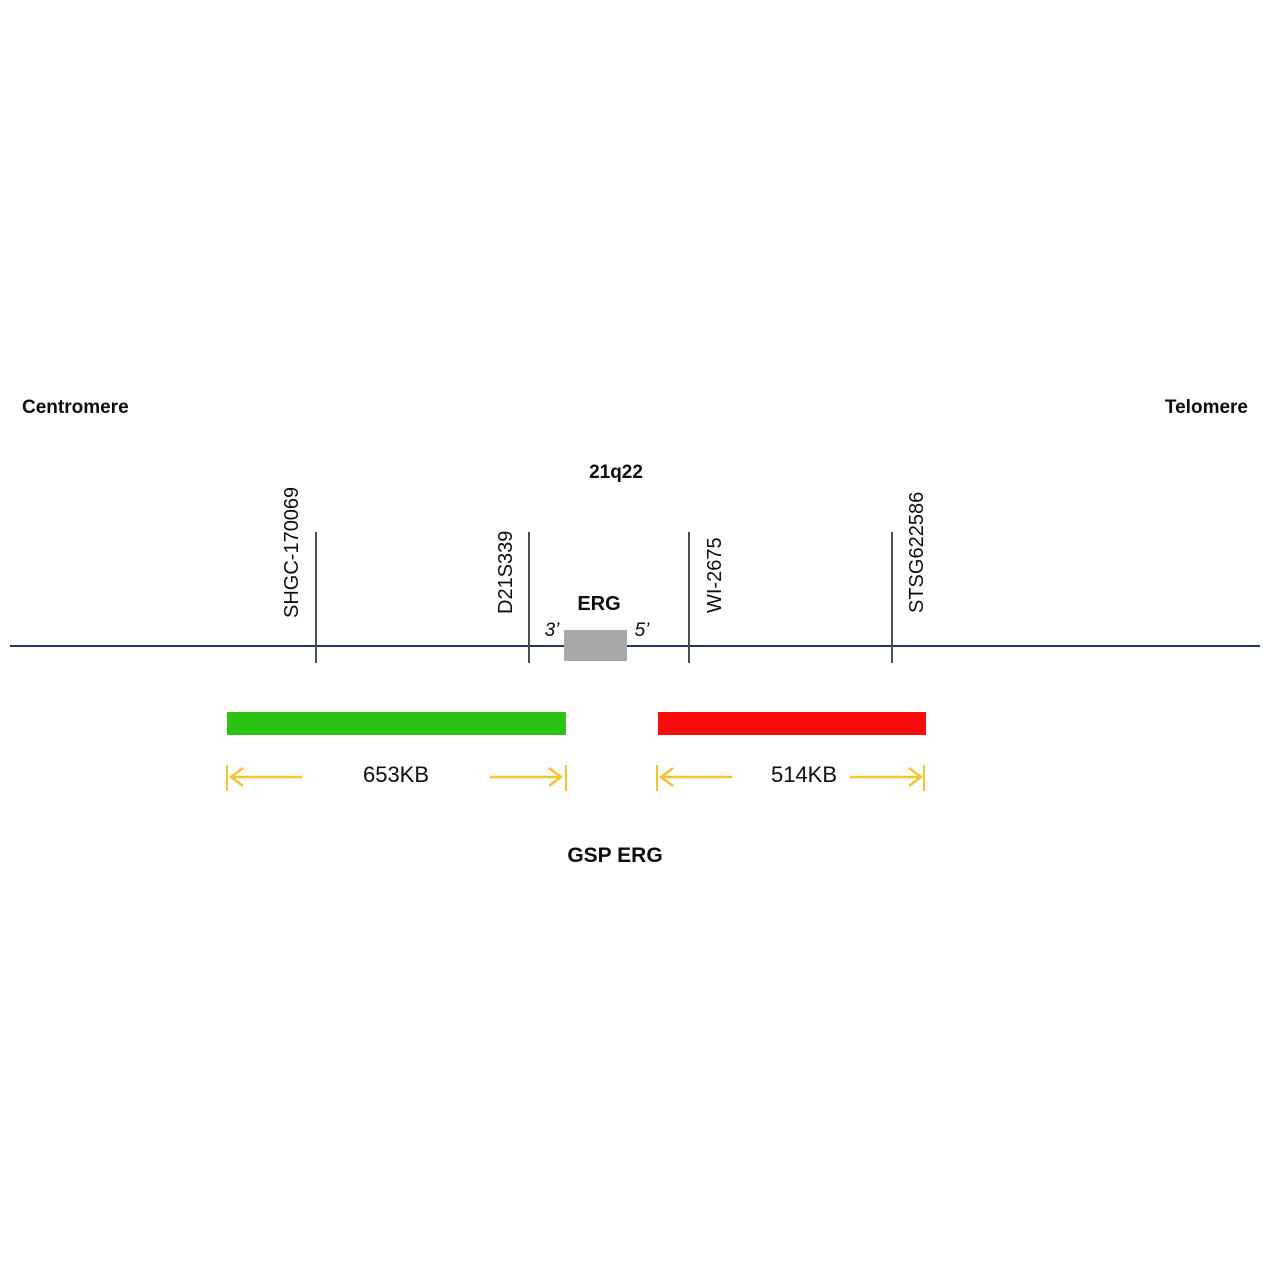 The image size is (1269, 1268). I want to click on figure-caption: GSP ERG, so click(615, 855).